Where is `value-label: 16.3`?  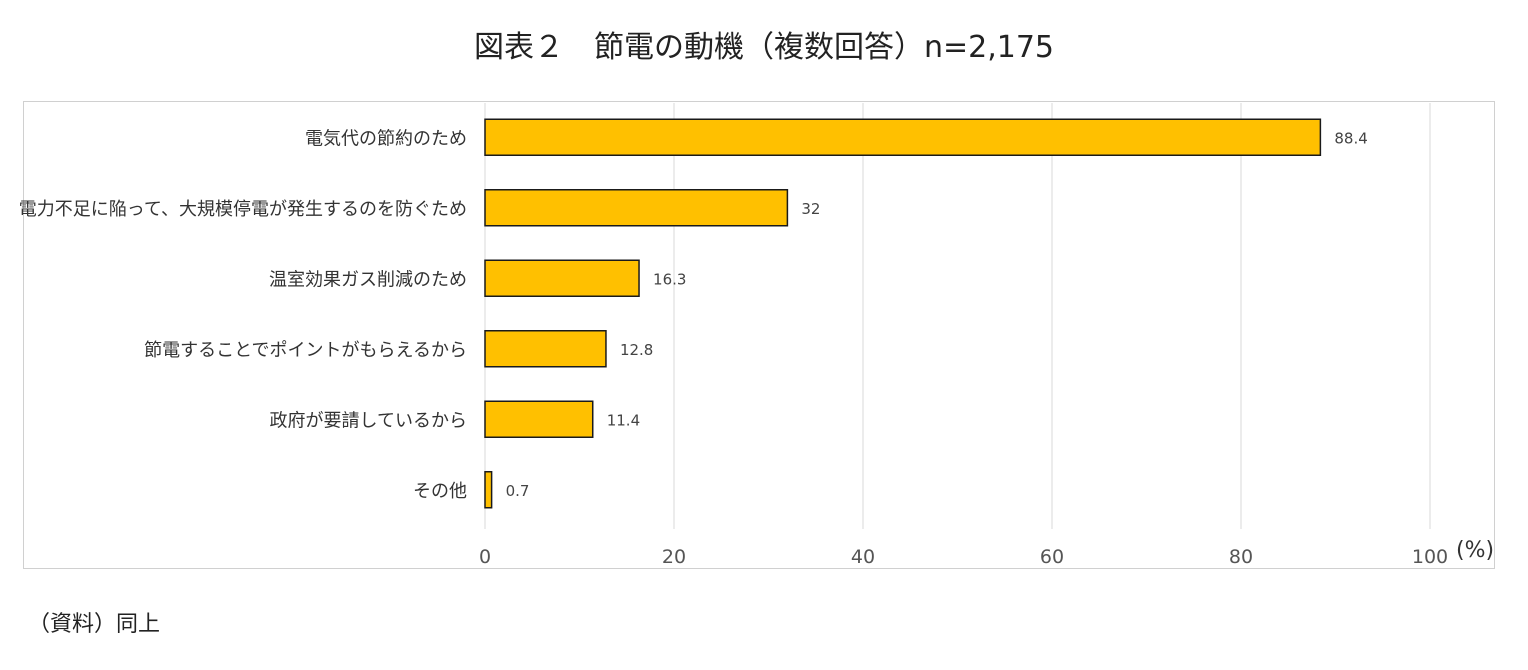
value-label: 16.3 is located at coordinates (669, 279).